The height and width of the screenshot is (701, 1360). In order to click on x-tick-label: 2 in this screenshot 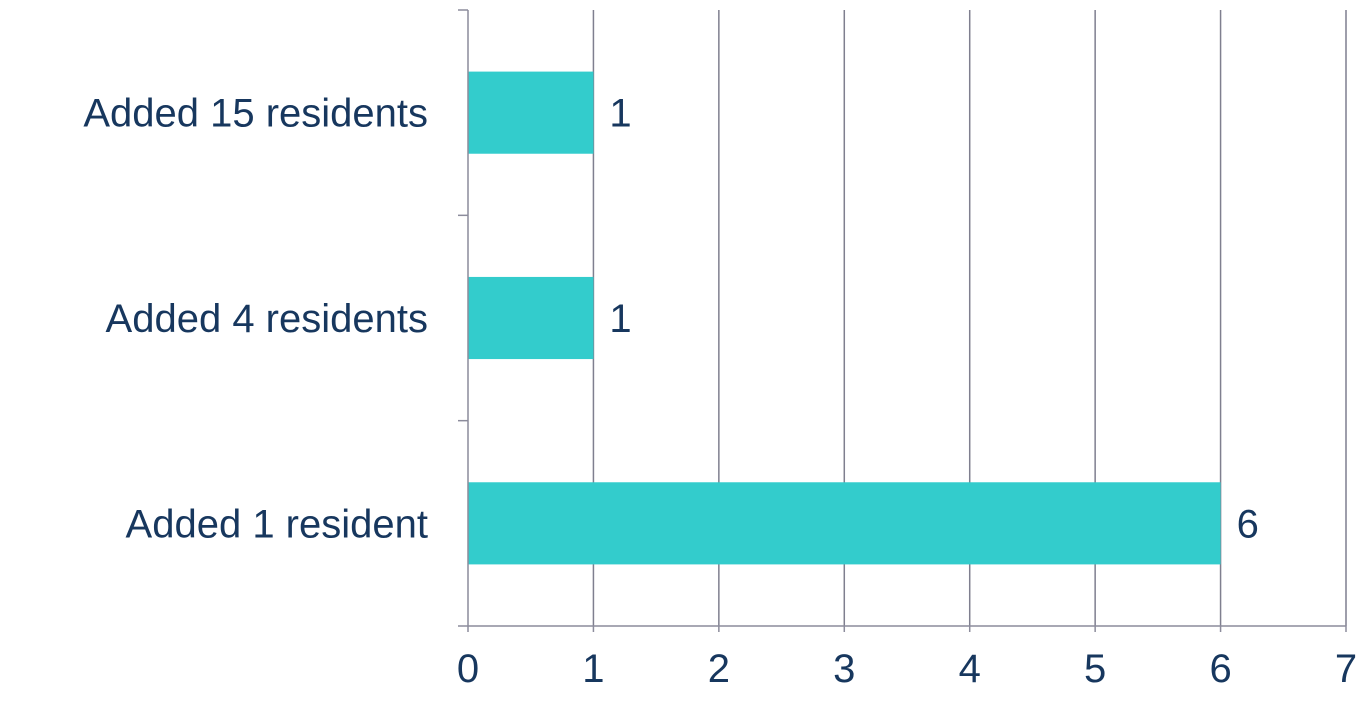, I will do `click(719, 669)`.